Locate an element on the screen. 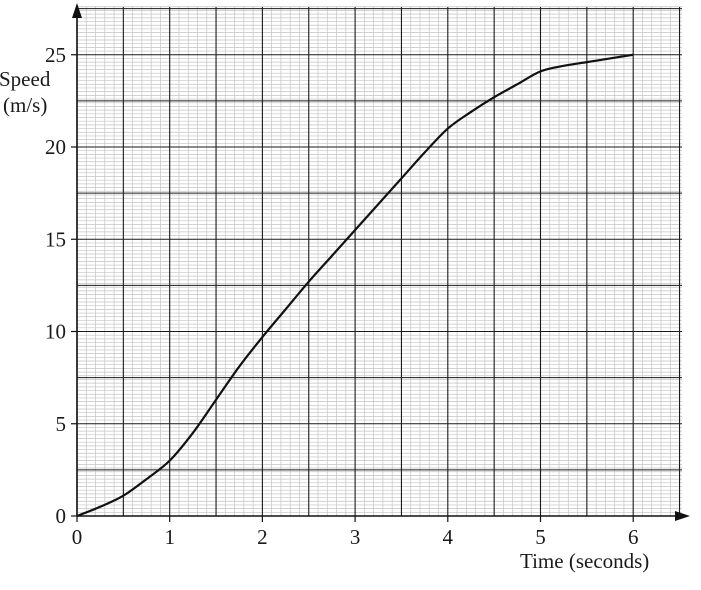  y-tick-label: 5 is located at coordinates (61, 424).